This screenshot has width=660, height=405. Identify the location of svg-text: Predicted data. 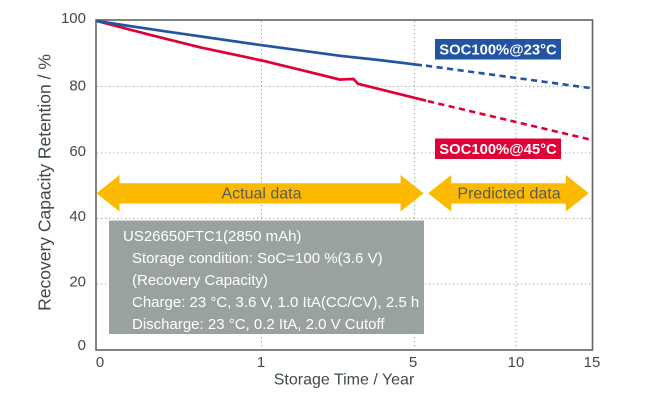
(508, 194).